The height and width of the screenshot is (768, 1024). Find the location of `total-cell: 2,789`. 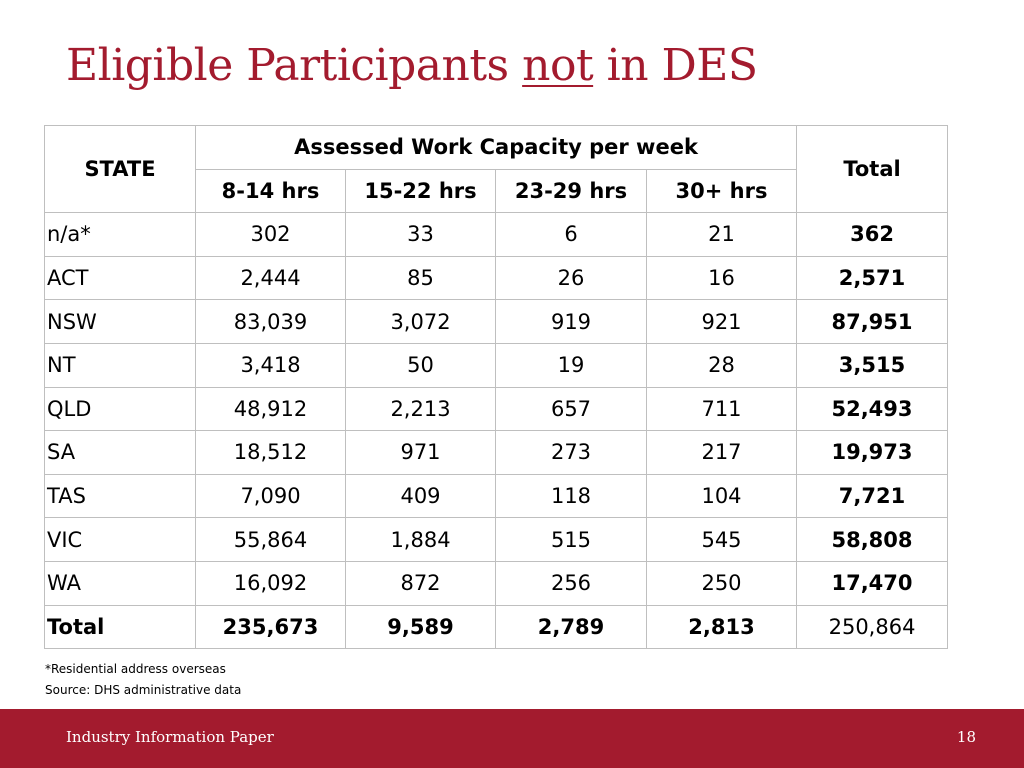

total-cell: 2,789 is located at coordinates (571, 627).